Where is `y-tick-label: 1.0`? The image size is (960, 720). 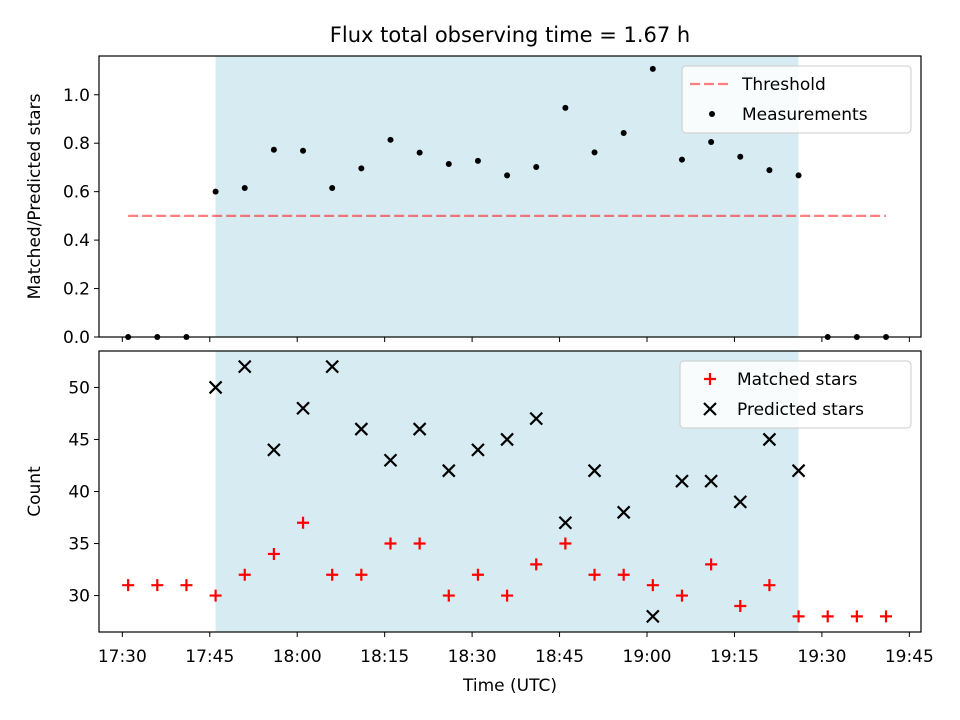
y-tick-label: 1.0 is located at coordinates (76, 96).